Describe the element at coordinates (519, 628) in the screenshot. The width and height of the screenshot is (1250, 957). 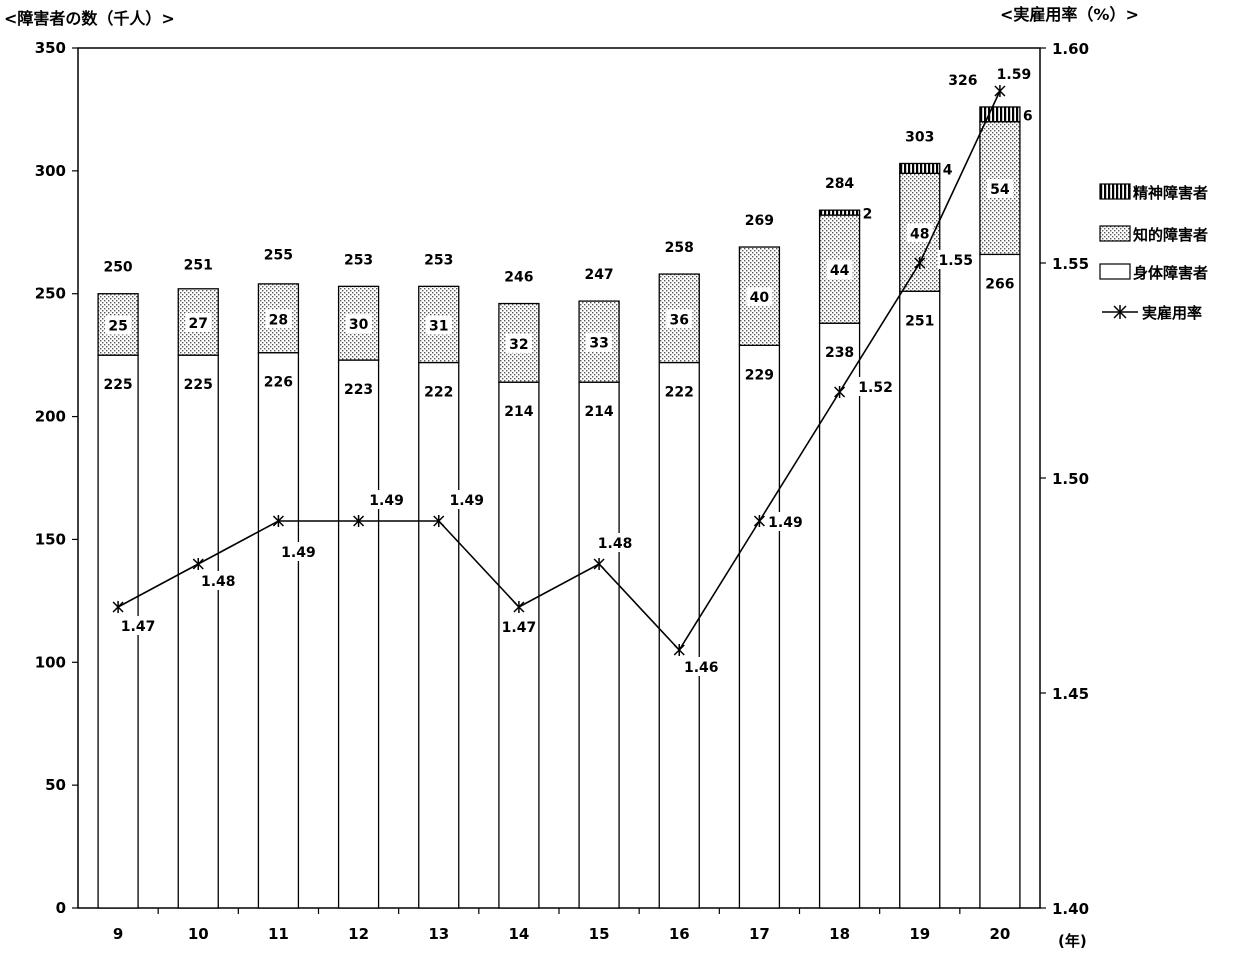
I see `rate-value-label: 1.47` at that location.